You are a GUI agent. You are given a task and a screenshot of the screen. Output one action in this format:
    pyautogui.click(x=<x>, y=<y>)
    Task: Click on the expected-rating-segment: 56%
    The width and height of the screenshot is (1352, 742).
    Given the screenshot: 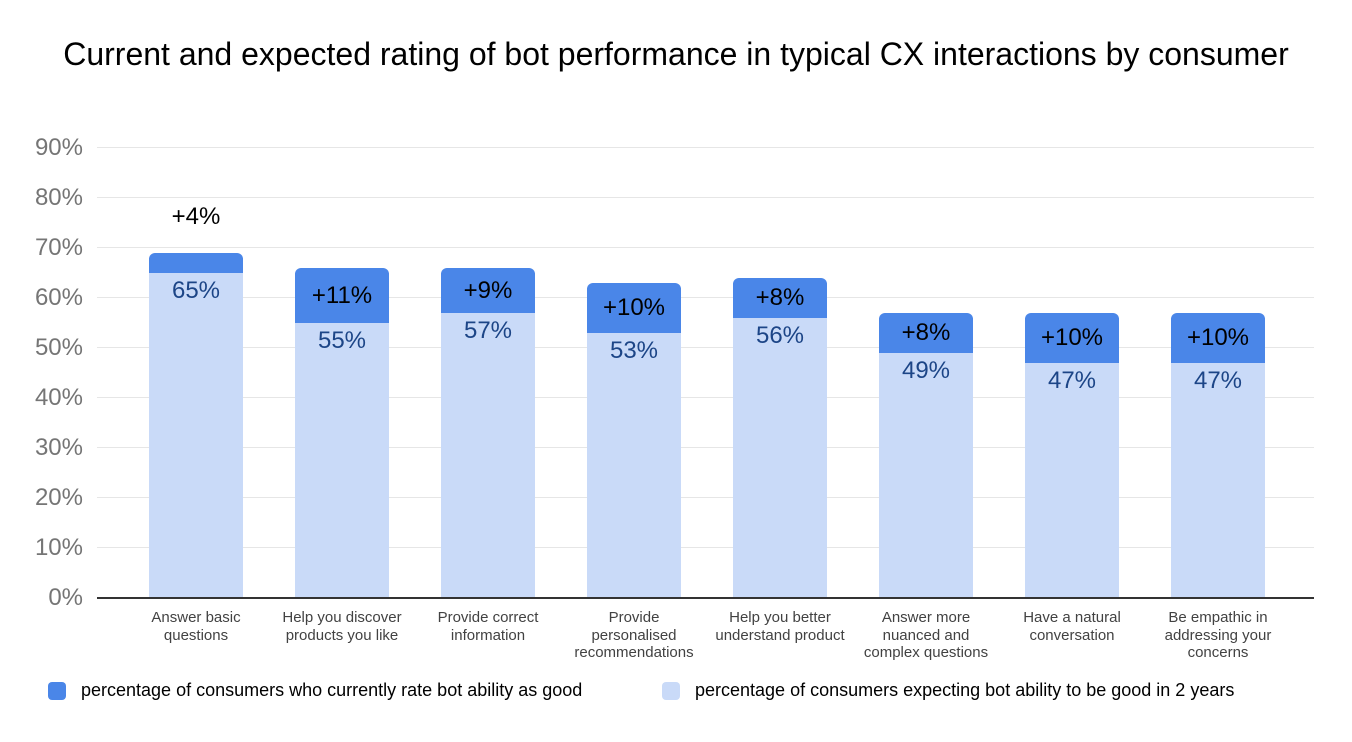 What is the action you would take?
    pyautogui.click(x=780, y=458)
    